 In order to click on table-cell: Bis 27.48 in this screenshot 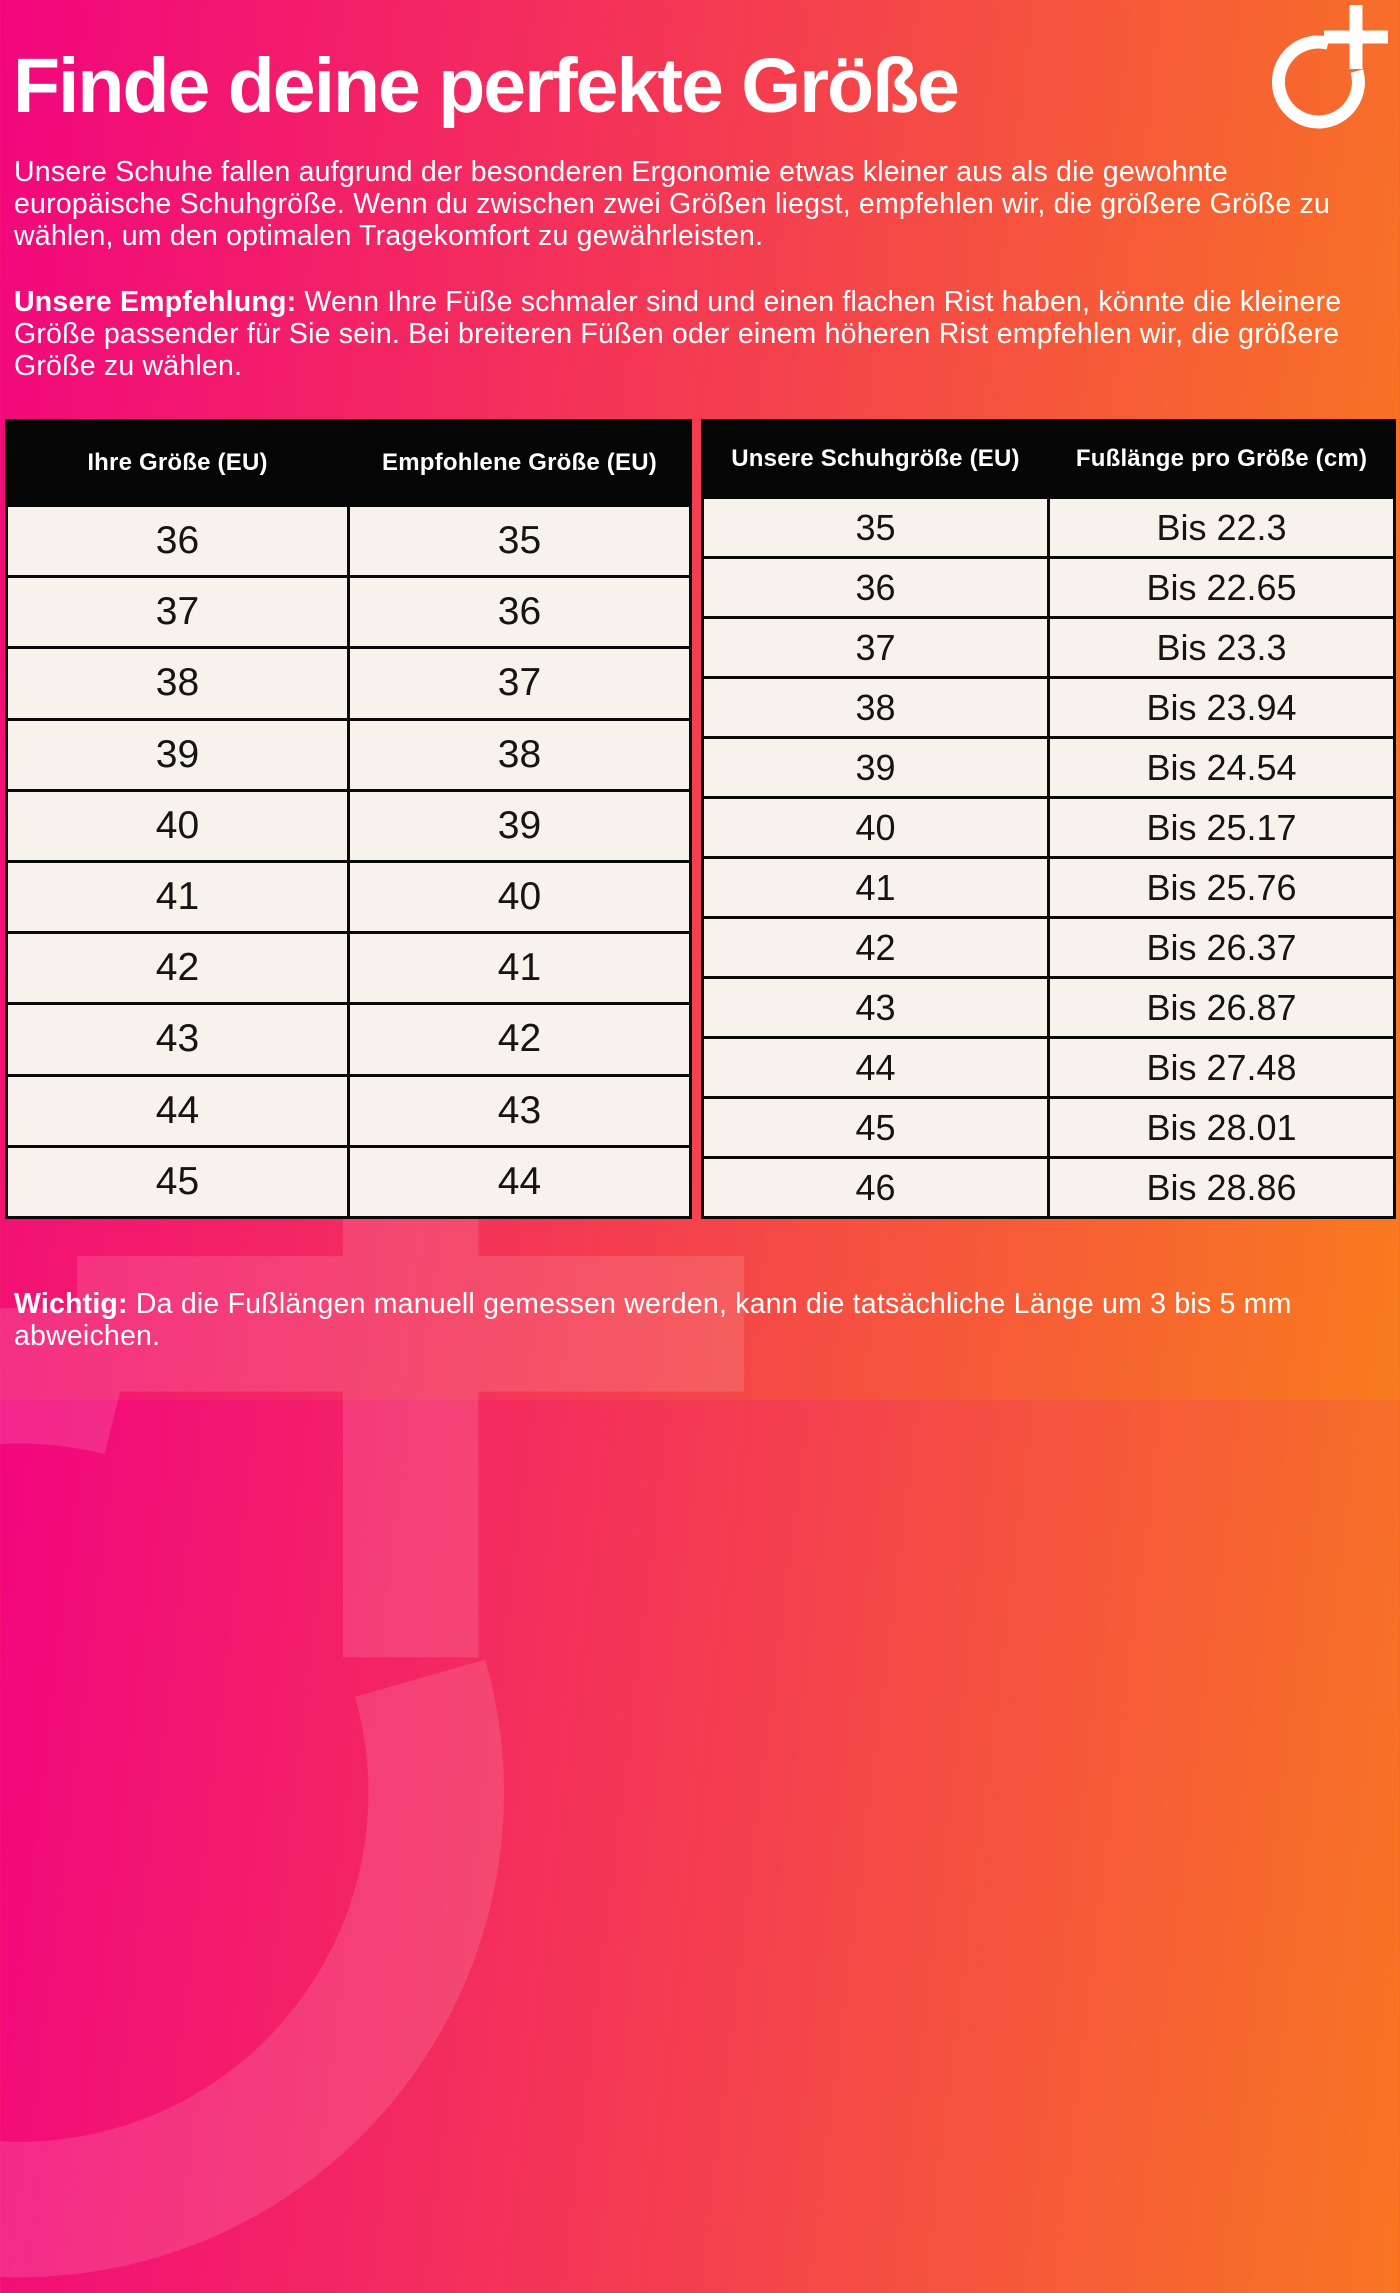, I will do `click(1221, 1067)`.